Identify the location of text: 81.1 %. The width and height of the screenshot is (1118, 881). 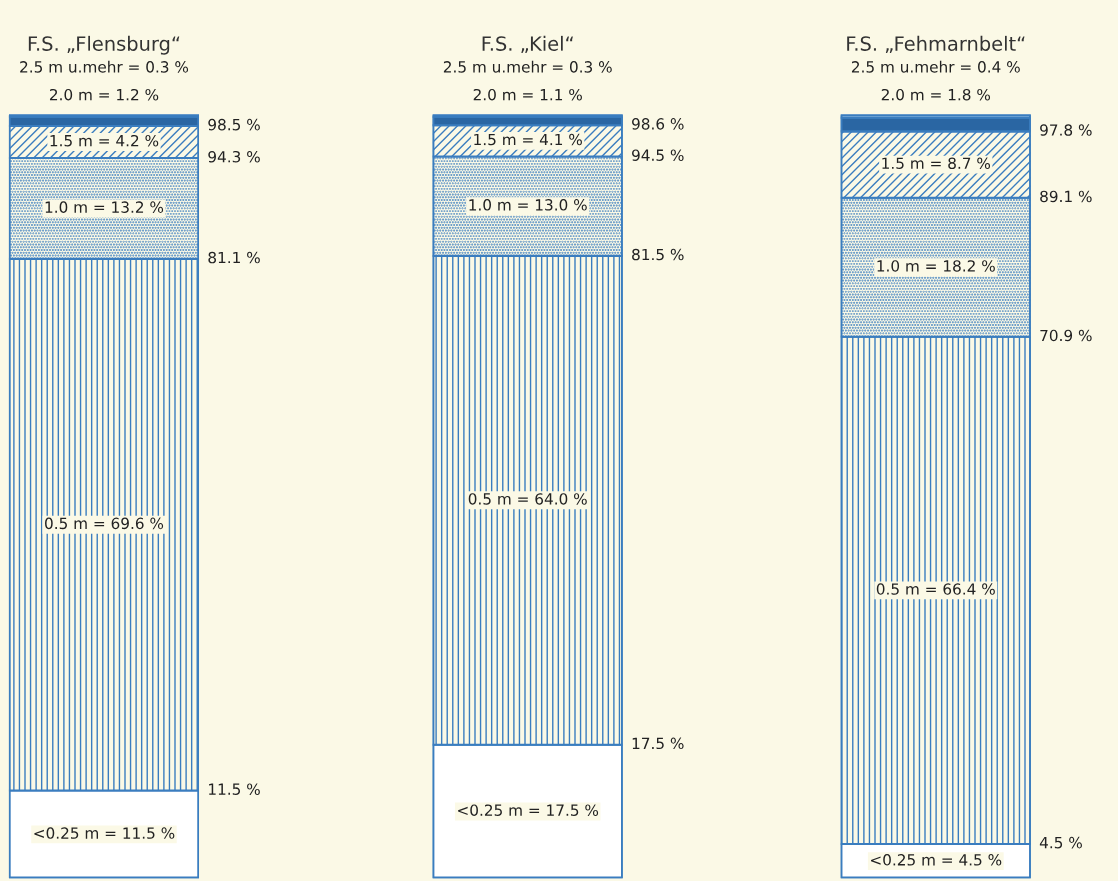
(234, 257).